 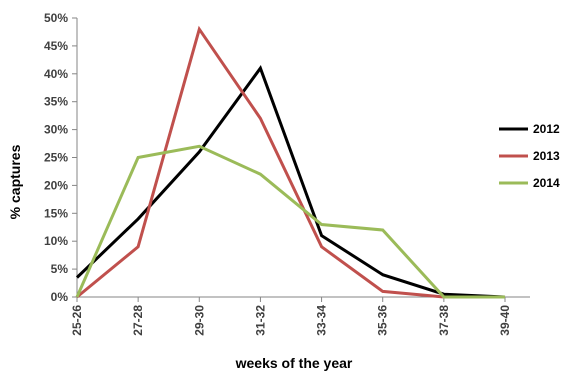 I want to click on x-tick-label: 27-28, so click(x=138, y=320).